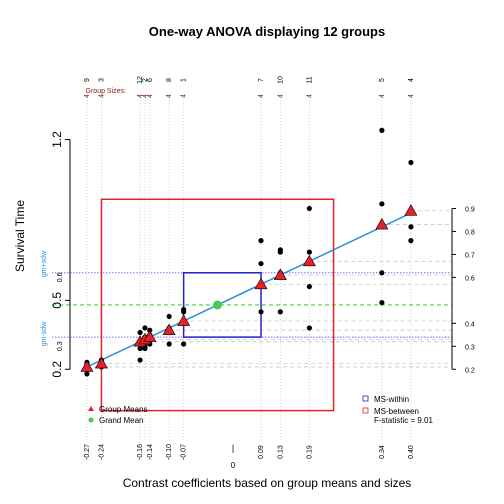 This screenshot has width=504, height=504. I want to click on group-id-label: 7, so click(261, 80).